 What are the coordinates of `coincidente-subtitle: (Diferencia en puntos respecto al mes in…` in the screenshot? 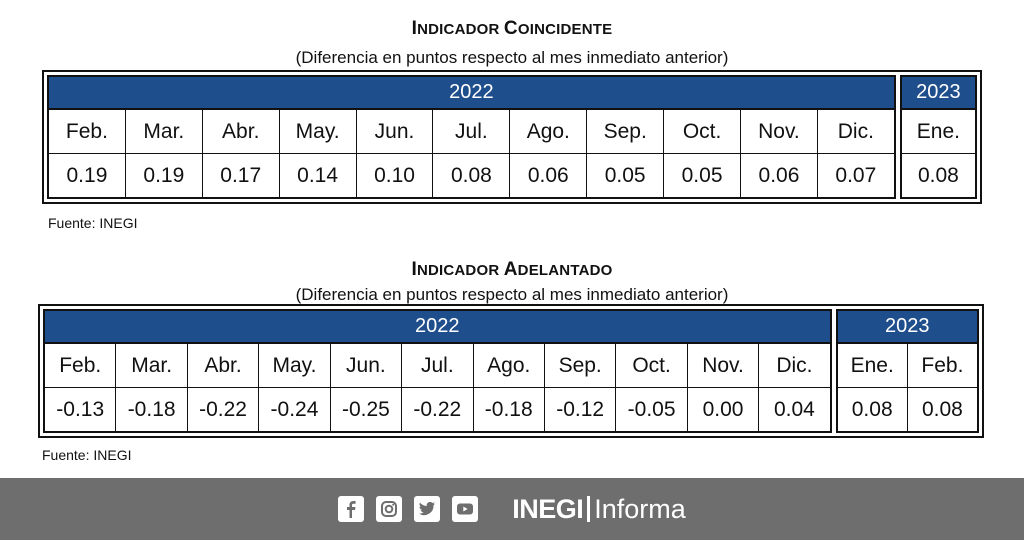 It's located at (512, 57).